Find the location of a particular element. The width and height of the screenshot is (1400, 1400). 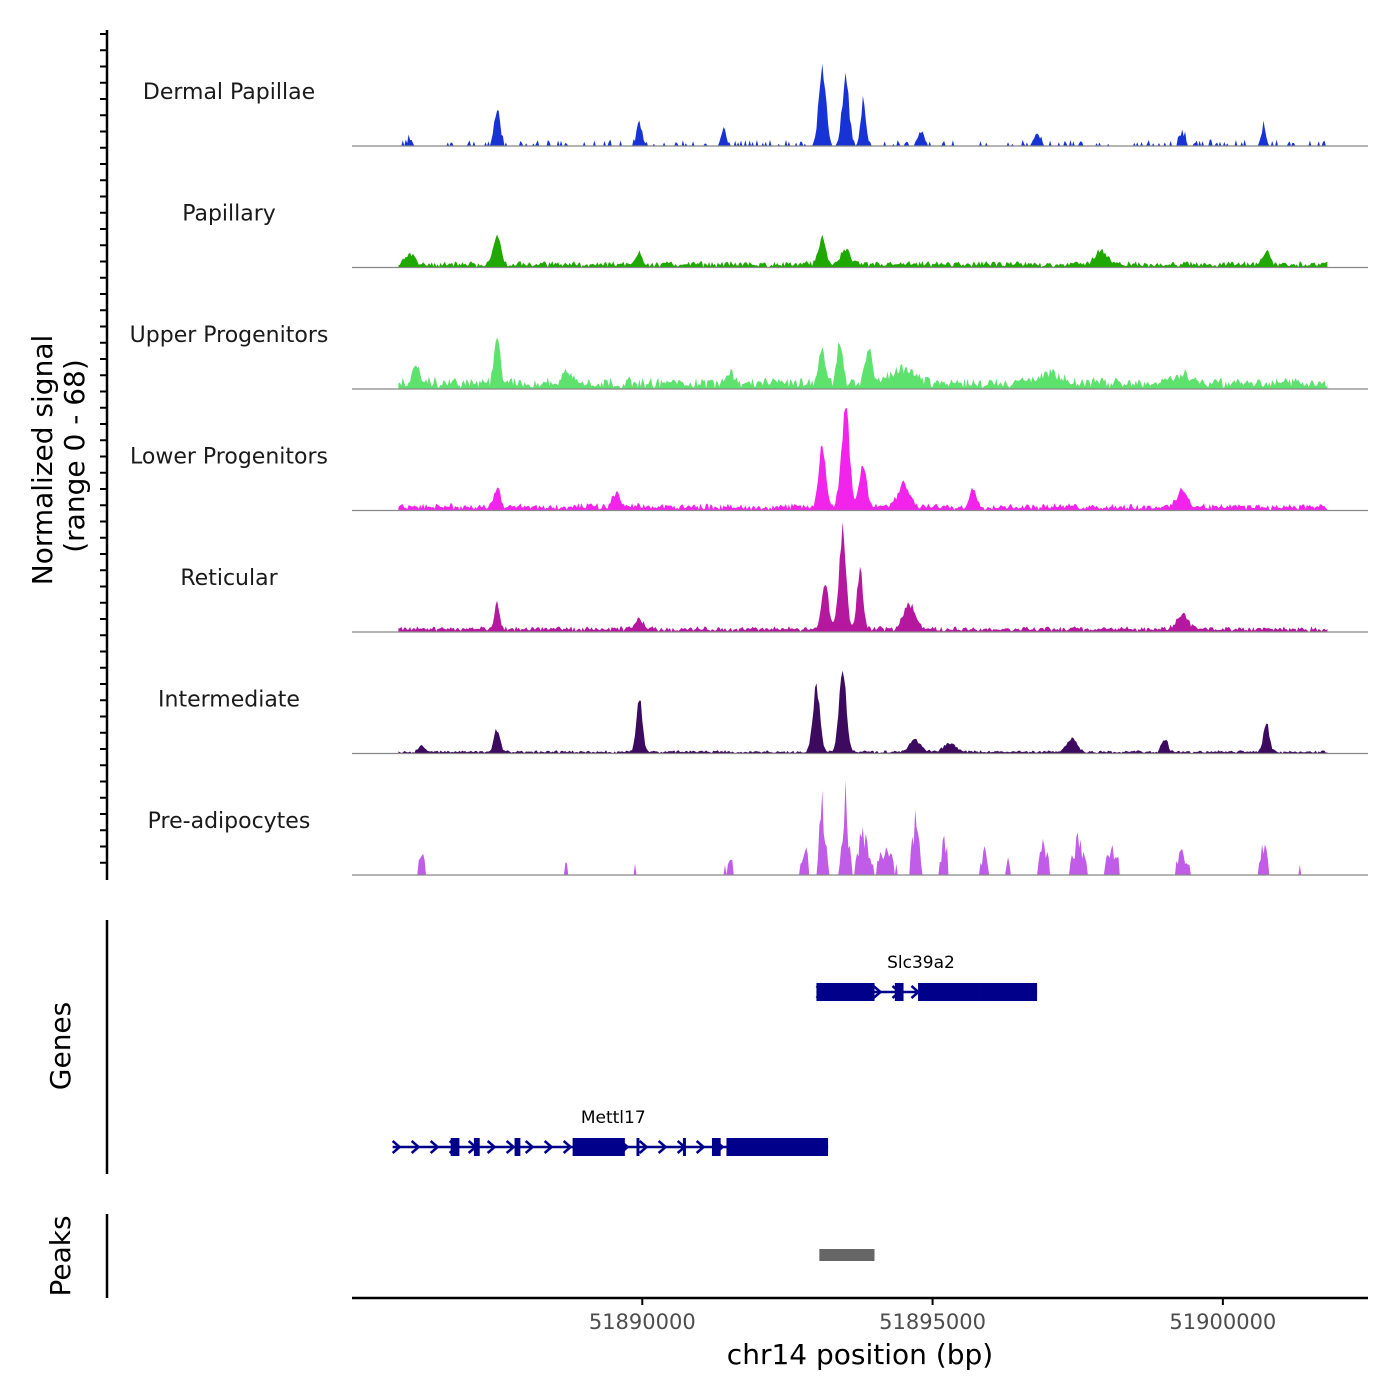

track-upper-progenitors: Upper Progenitors is located at coordinates (749, 356).